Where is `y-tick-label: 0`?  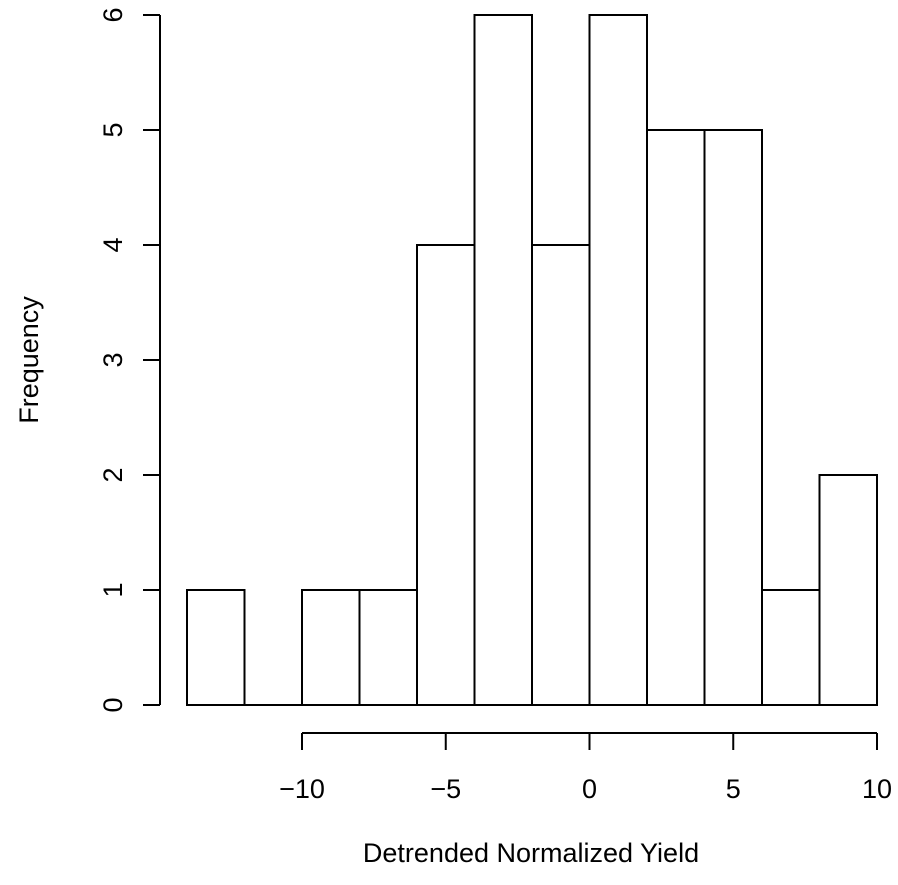
y-tick-label: 0 is located at coordinates (113, 704).